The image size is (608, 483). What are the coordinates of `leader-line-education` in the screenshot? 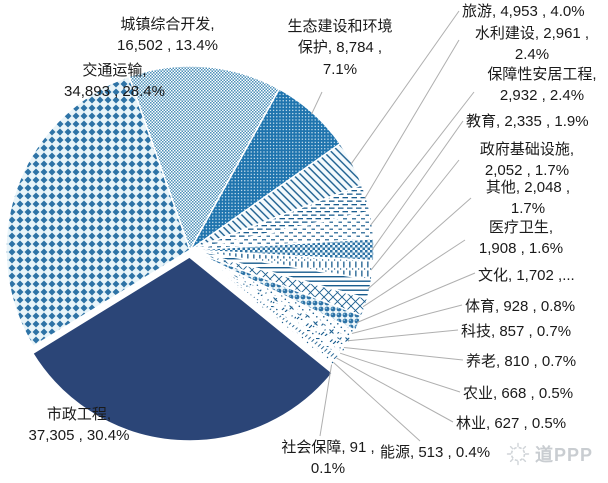 It's located at (417, 185).